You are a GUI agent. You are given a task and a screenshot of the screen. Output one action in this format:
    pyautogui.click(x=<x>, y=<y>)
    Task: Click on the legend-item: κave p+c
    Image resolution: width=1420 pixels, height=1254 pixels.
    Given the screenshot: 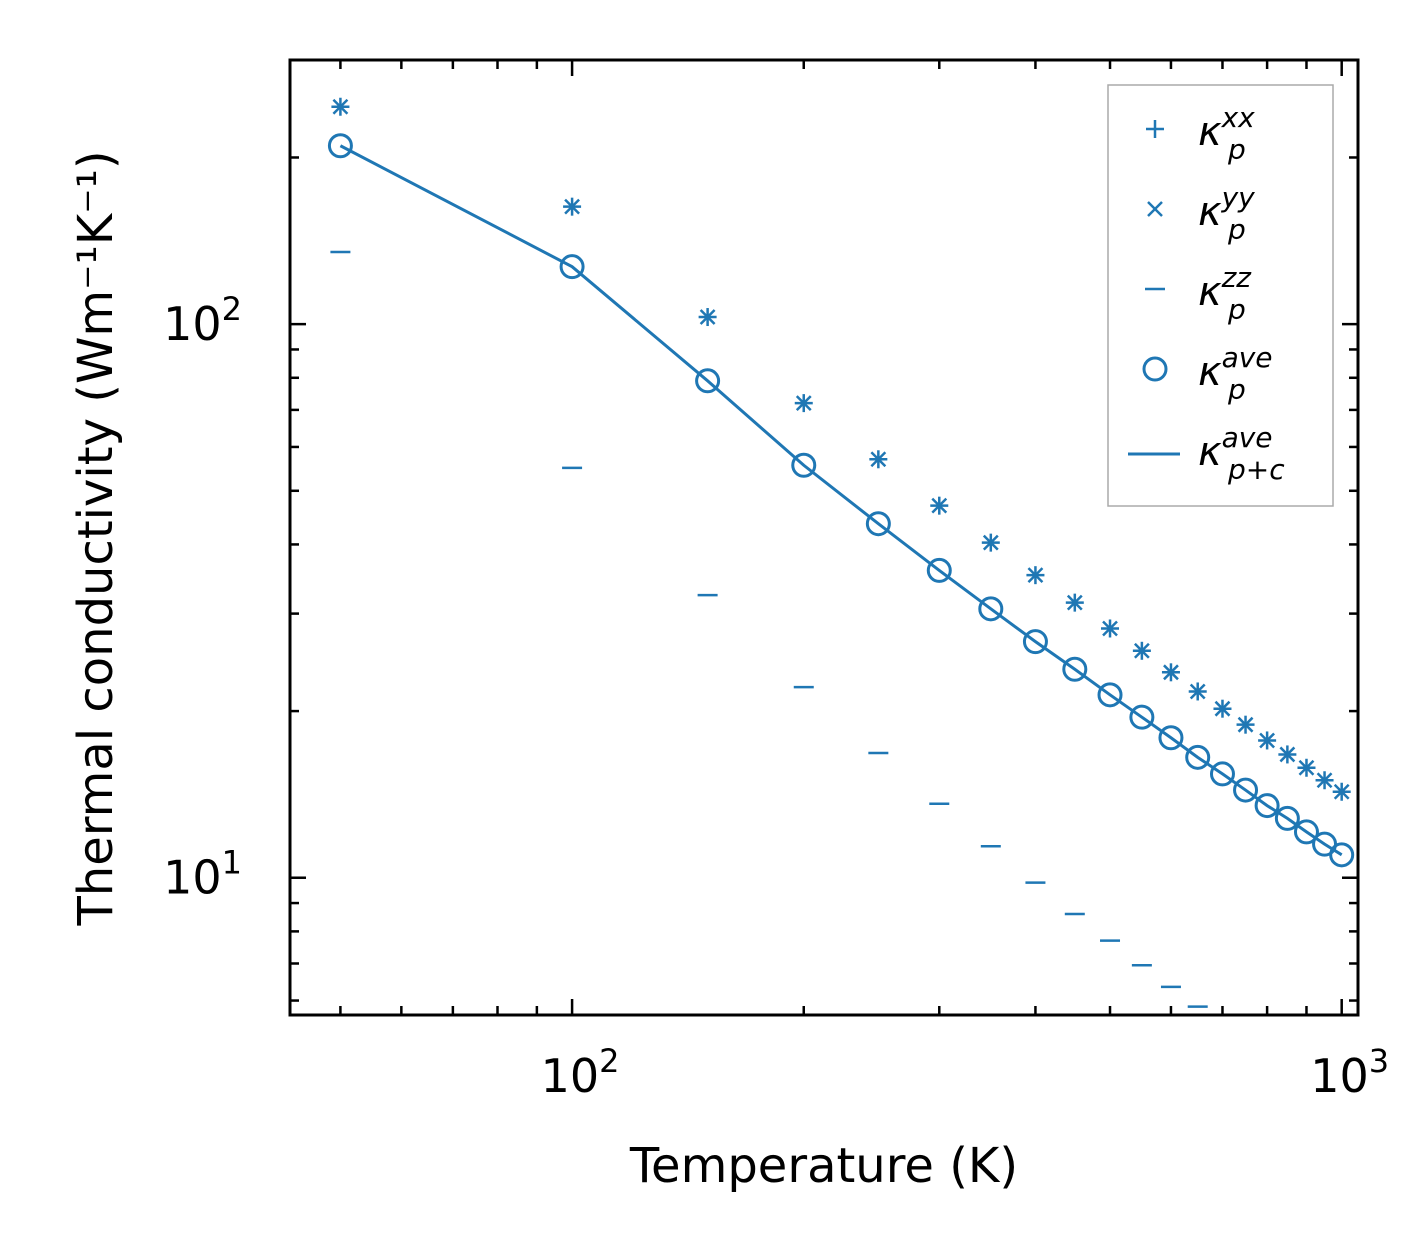 What is the action you would take?
    pyautogui.click(x=1206, y=453)
    